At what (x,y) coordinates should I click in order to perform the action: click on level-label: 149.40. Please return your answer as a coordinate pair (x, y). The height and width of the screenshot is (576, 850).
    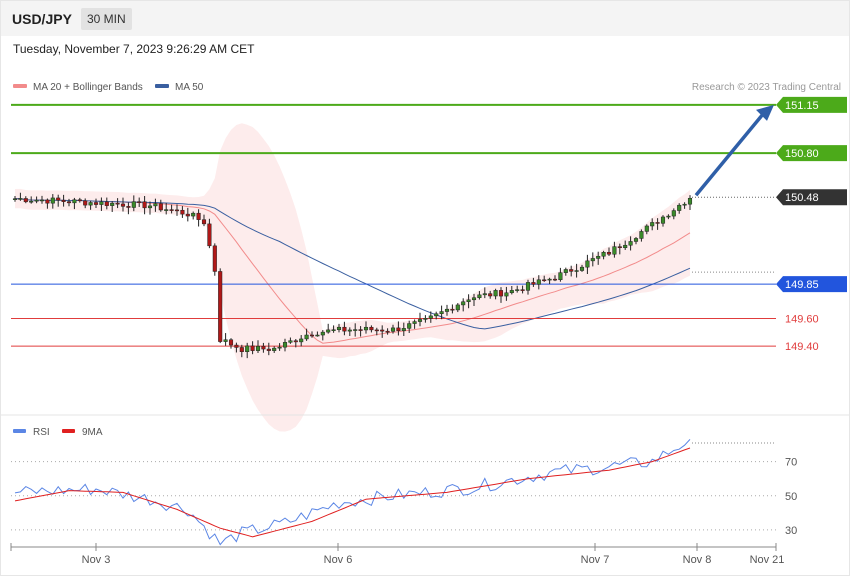
    Looking at the image, I should click on (802, 347).